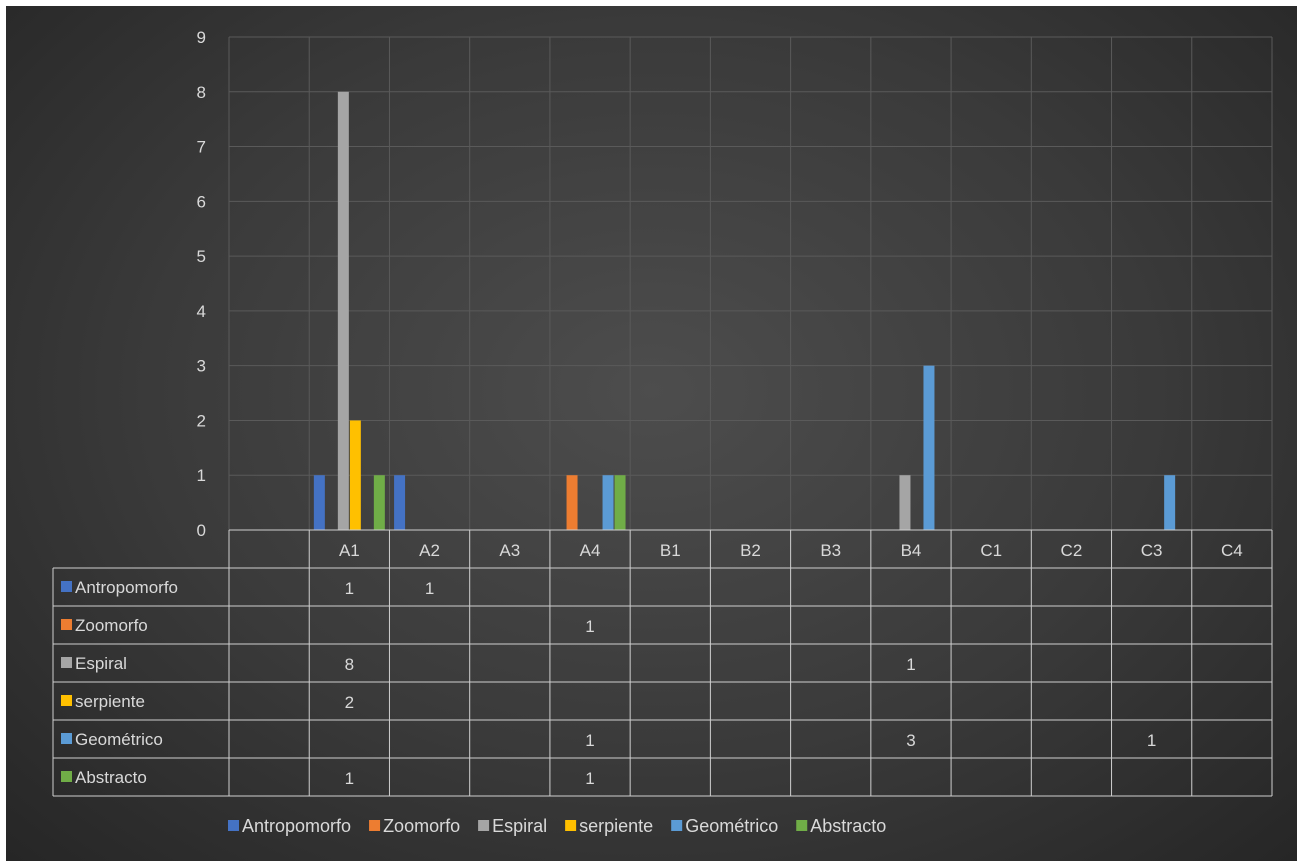  Describe the element at coordinates (519, 826) in the screenshot. I see `legend-label: Espiral` at that location.